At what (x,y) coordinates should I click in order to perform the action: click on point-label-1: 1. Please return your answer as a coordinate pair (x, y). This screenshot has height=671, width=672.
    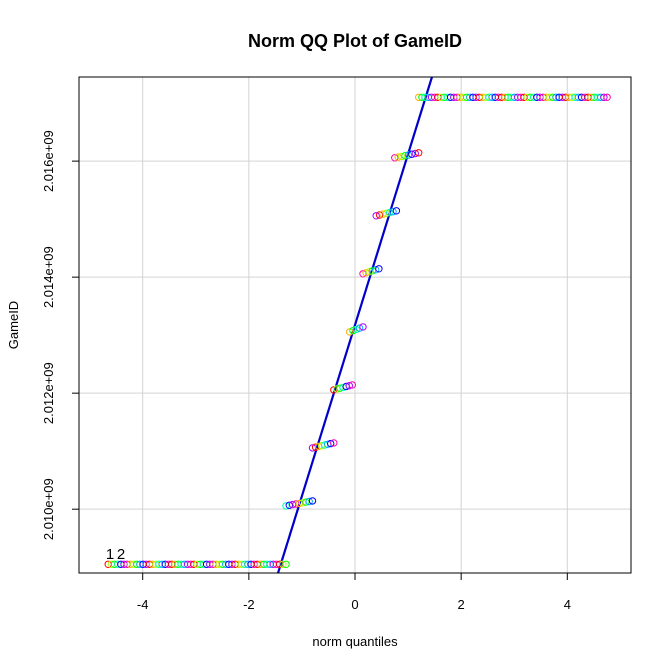
    Looking at the image, I should click on (110, 554).